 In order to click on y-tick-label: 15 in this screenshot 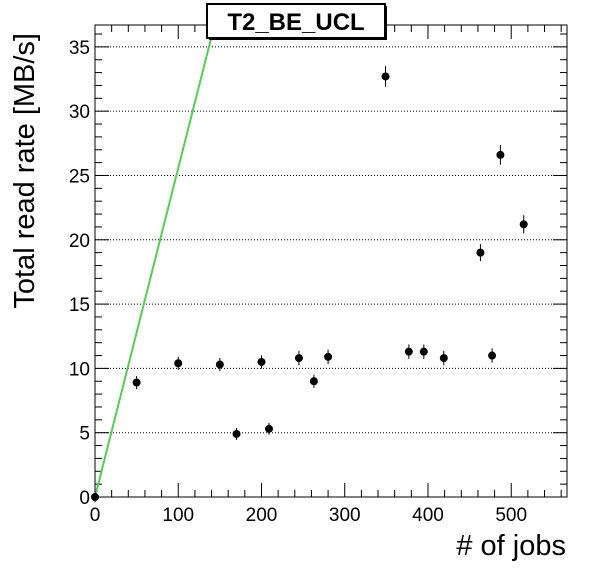, I will do `click(79, 305)`.